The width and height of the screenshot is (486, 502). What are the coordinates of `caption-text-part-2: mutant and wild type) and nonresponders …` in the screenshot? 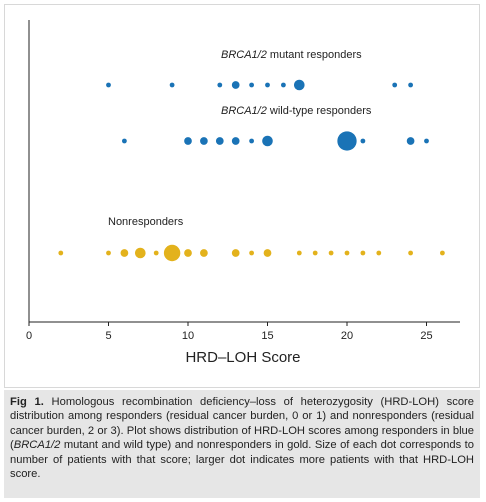 It's located at (242, 460).